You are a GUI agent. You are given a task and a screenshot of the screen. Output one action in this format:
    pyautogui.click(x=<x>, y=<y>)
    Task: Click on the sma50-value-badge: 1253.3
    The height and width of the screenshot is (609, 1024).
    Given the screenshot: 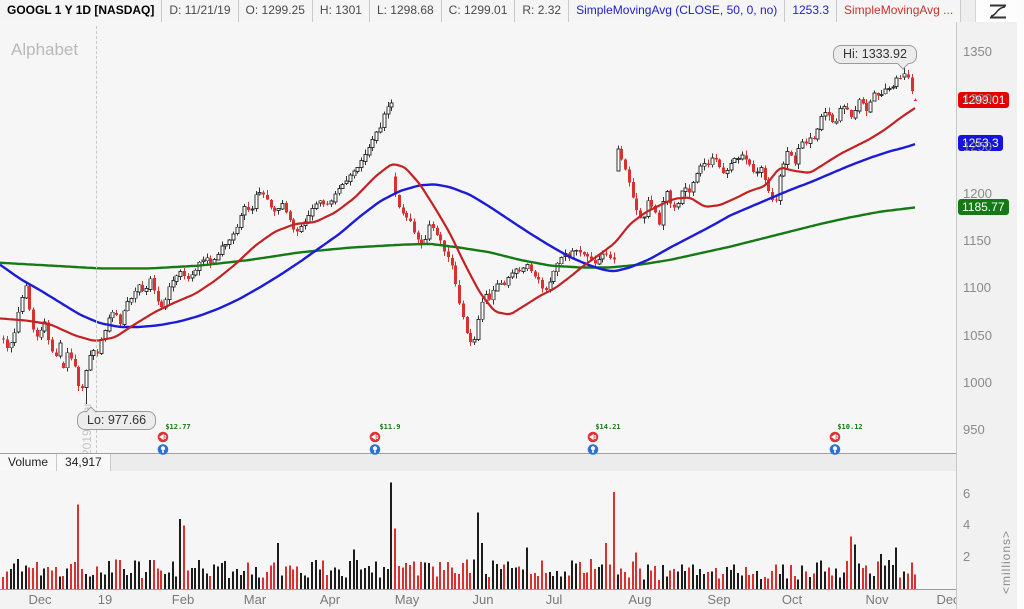 What is the action you would take?
    pyautogui.click(x=980, y=143)
    